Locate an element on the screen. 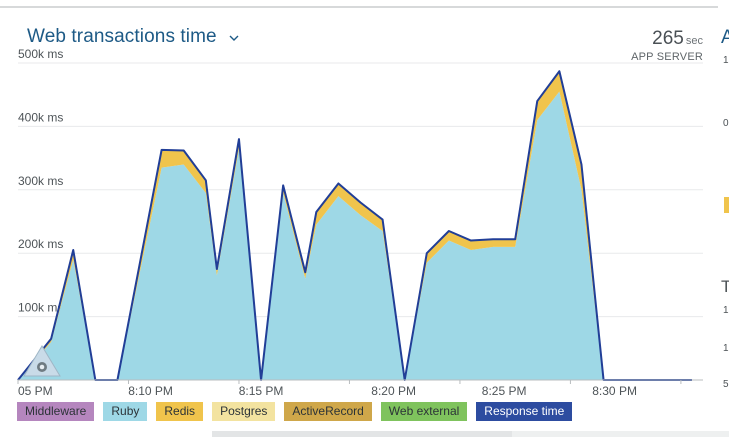 This screenshot has height=437, width=729. top-divider is located at coordinates (364, 7).